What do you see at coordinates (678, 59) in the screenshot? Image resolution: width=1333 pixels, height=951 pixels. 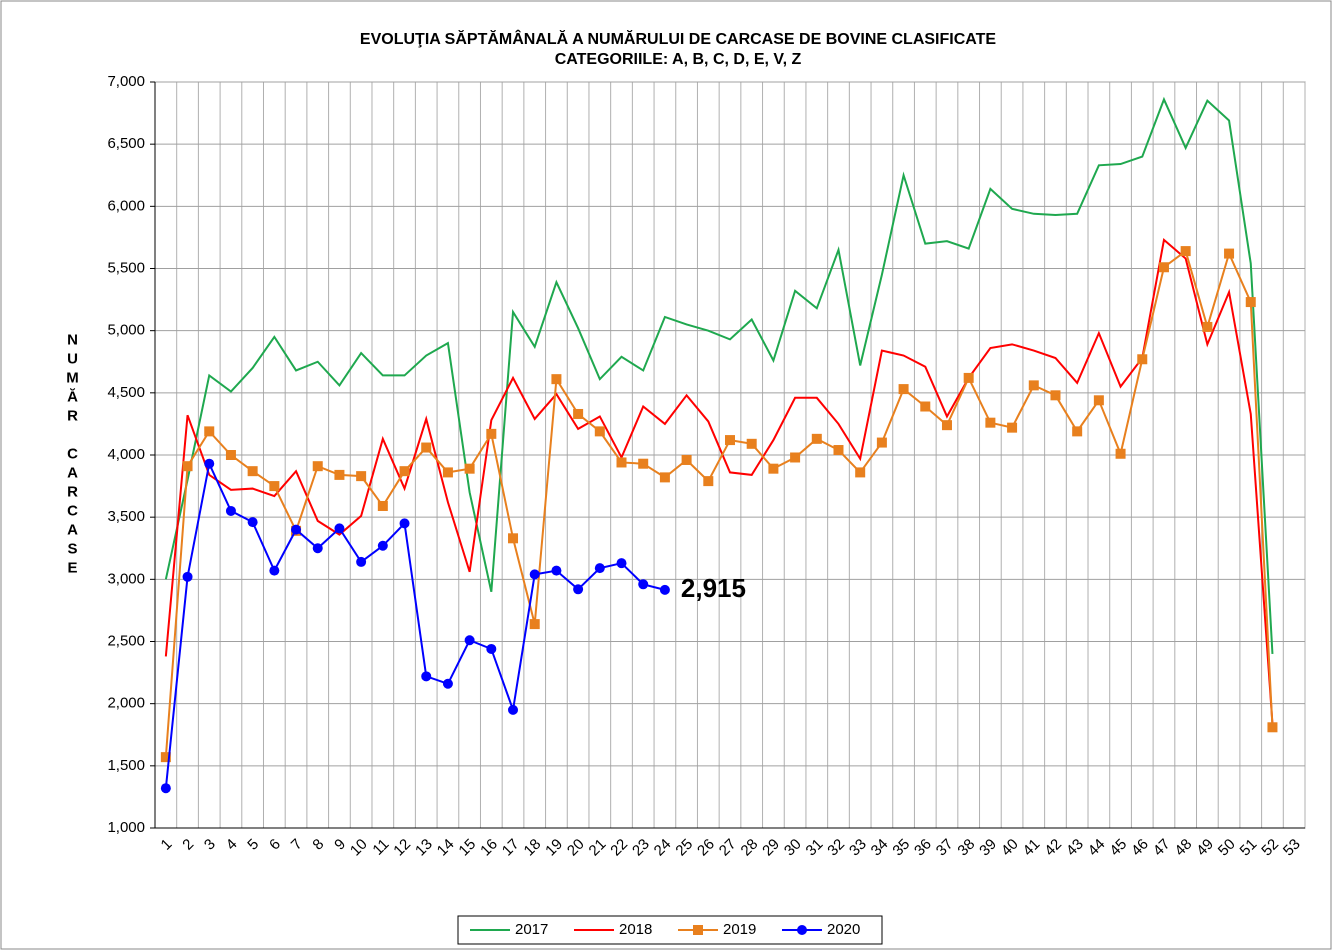 I see `chart-subtitle: CATEGORIILE: A, B, C, D, E, V, Z` at bounding box center [678, 59].